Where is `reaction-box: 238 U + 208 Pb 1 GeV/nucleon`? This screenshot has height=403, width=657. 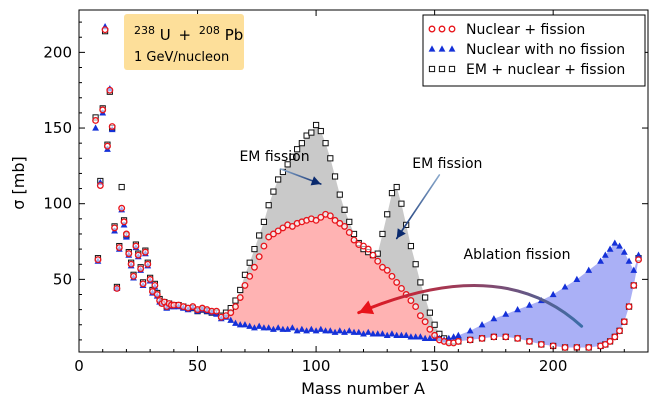 reaction-box: 238 U + 208 Pb 1 GeV/nucleon is located at coordinates (184, 42).